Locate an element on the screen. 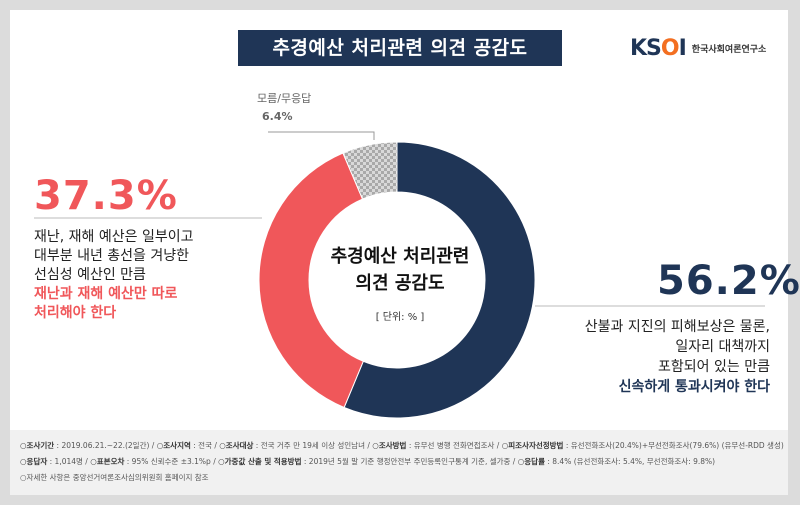 The height and width of the screenshot is (505, 800). left-desc-highlight: 처리해야 한다 is located at coordinates (75, 313).